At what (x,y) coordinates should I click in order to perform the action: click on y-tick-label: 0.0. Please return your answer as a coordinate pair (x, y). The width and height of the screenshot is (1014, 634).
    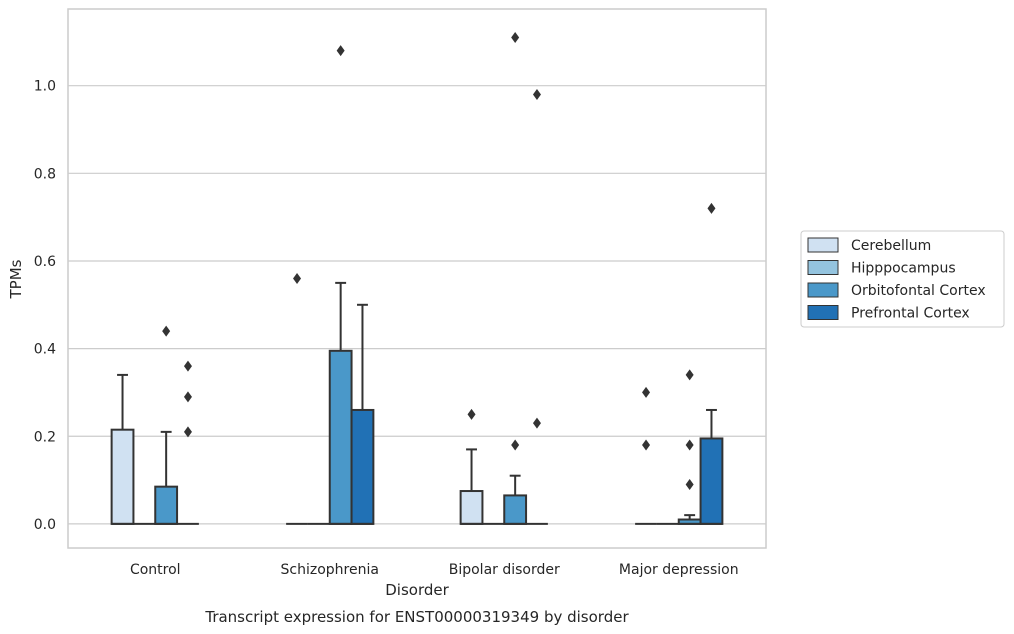
    Looking at the image, I should click on (45, 525).